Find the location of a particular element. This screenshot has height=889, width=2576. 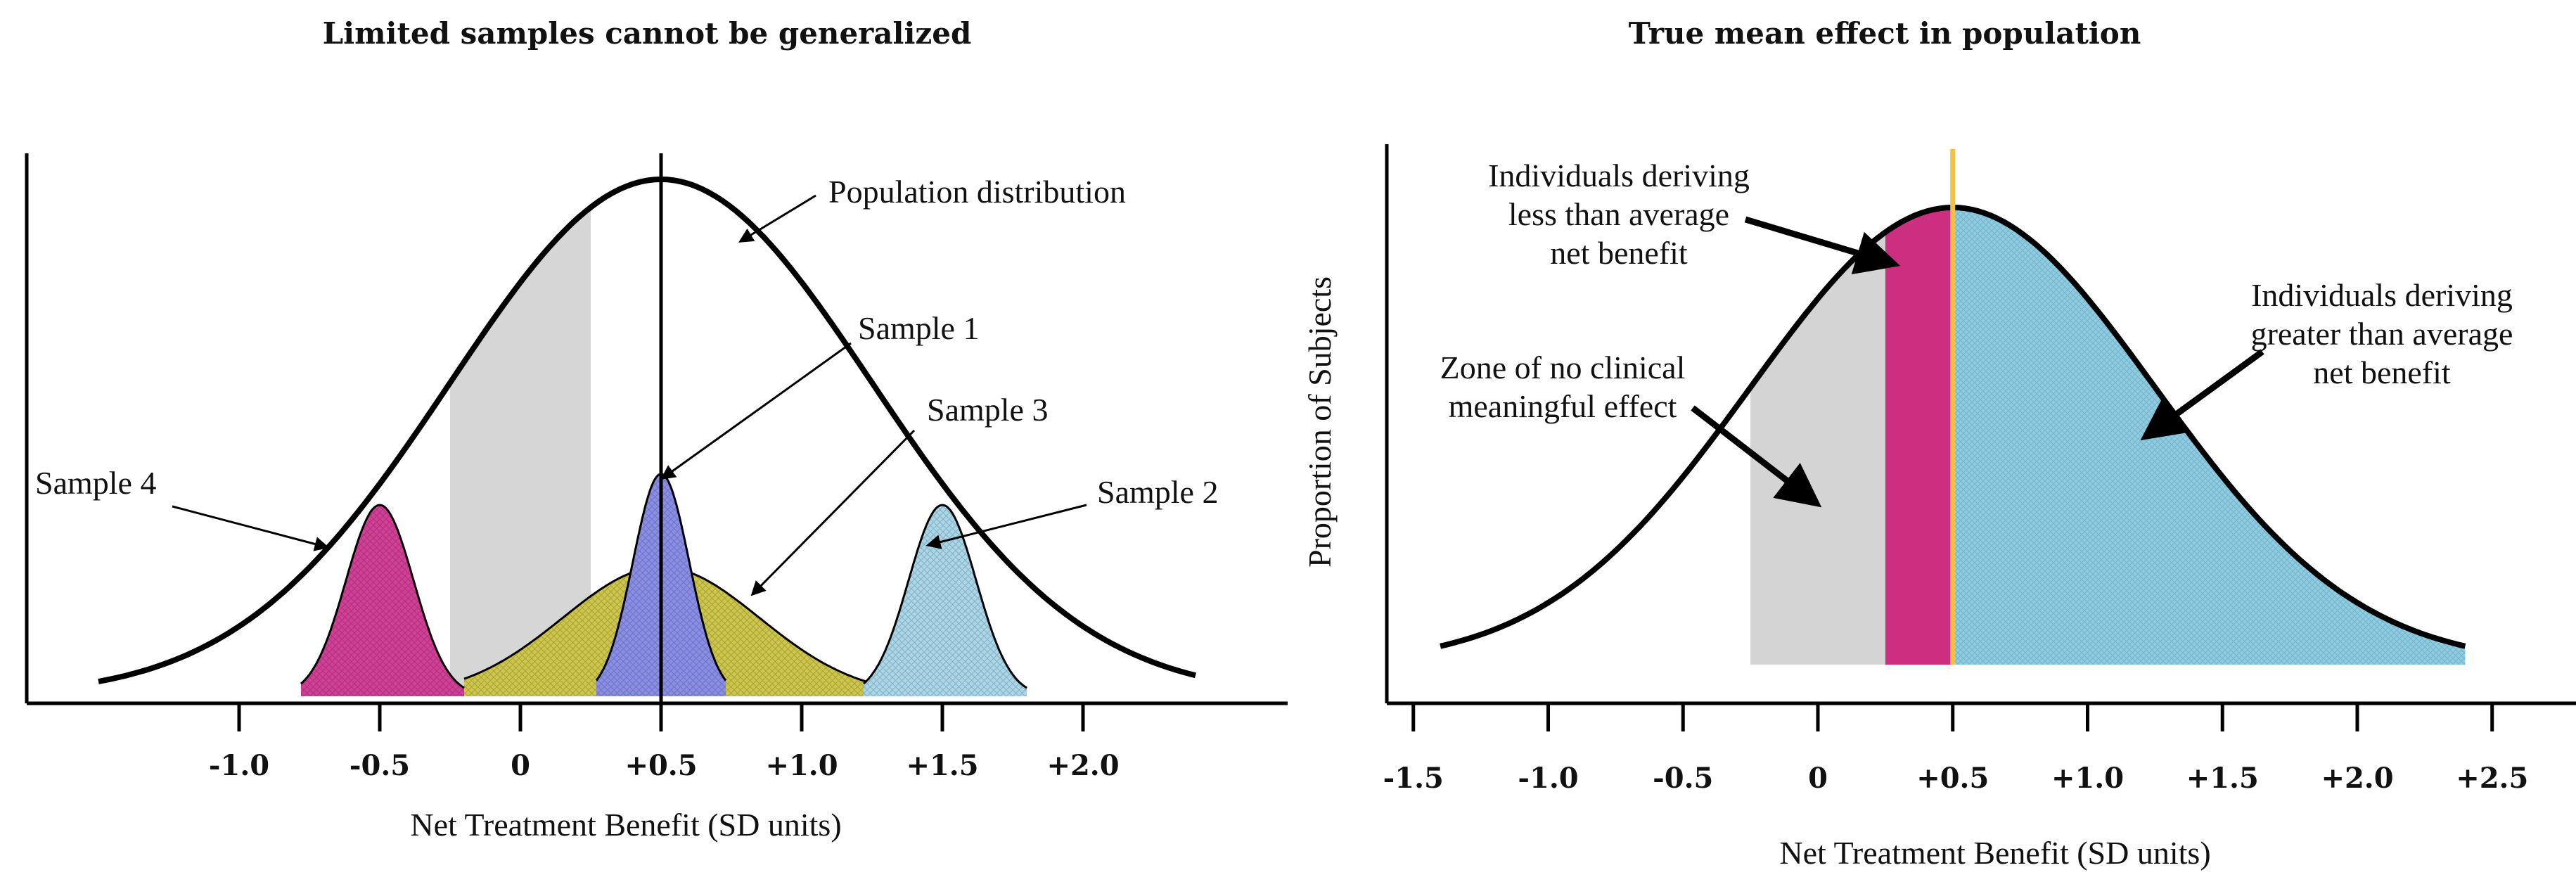

annotation-sample-4: Sample 4 is located at coordinates (95, 483).